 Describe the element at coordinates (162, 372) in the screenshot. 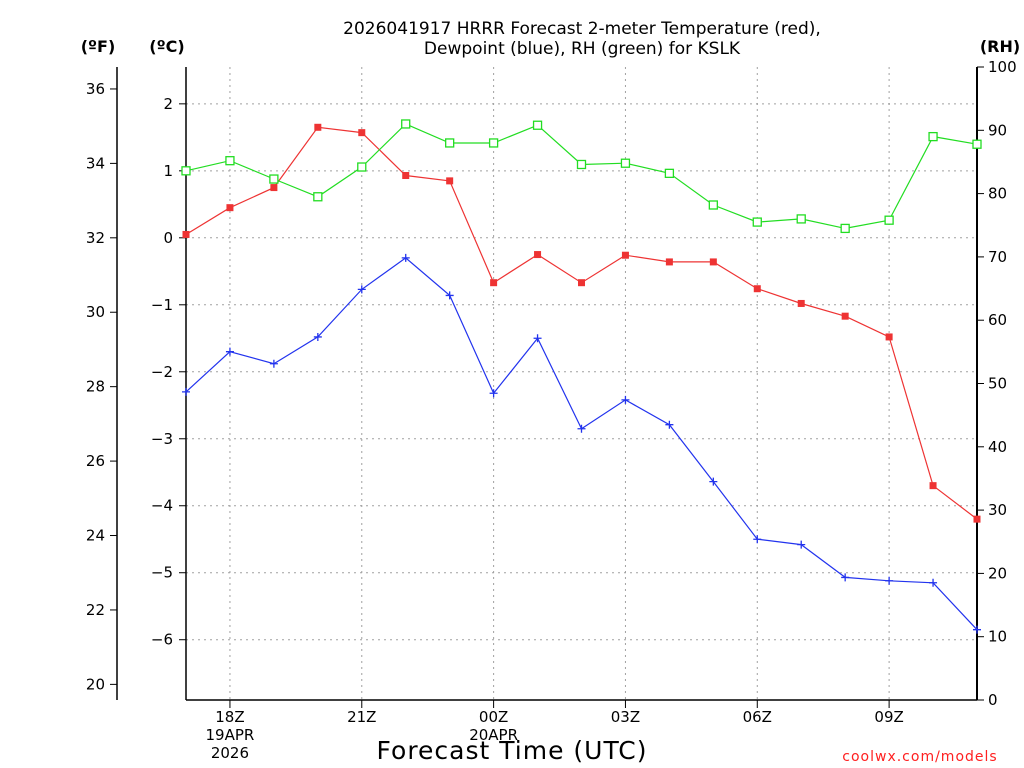

I see `celsius-tick-label: −2` at that location.